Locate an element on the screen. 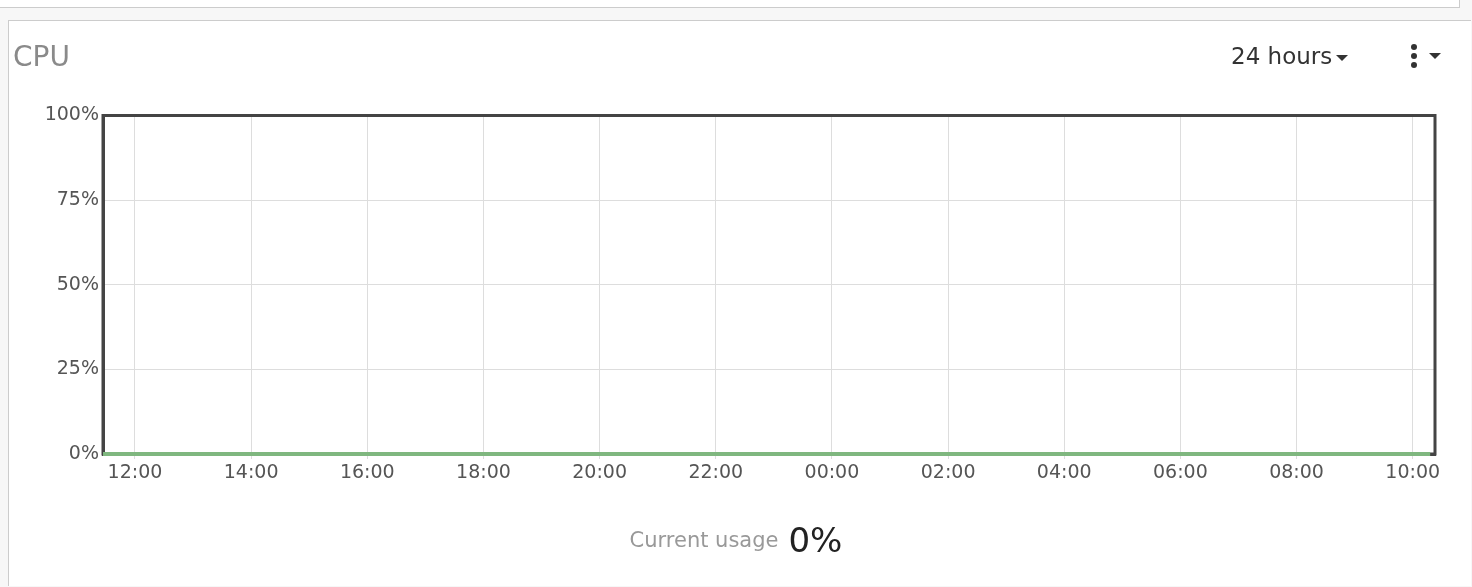 The height and width of the screenshot is (587, 1472). text: Current usage is located at coordinates (704, 540).